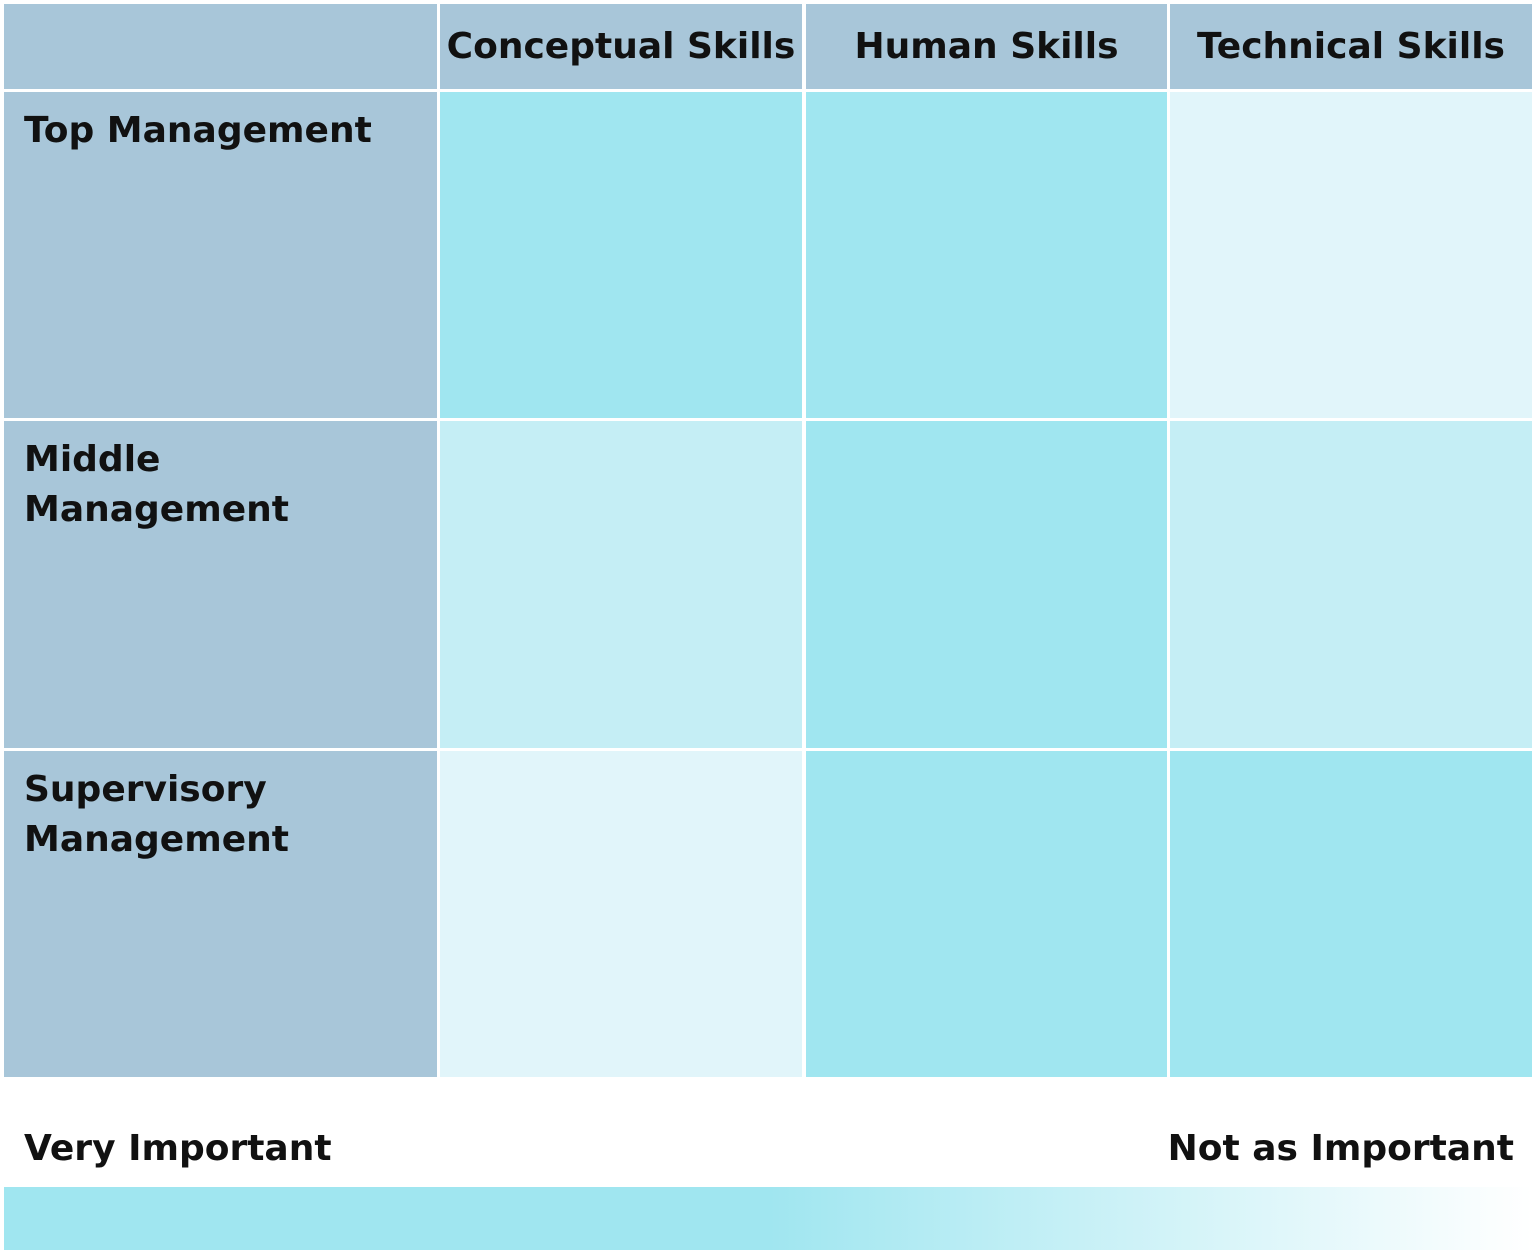 This screenshot has width=1536, height=1255. Describe the element at coordinates (220, 255) in the screenshot. I see `row-header: Top Management` at that location.